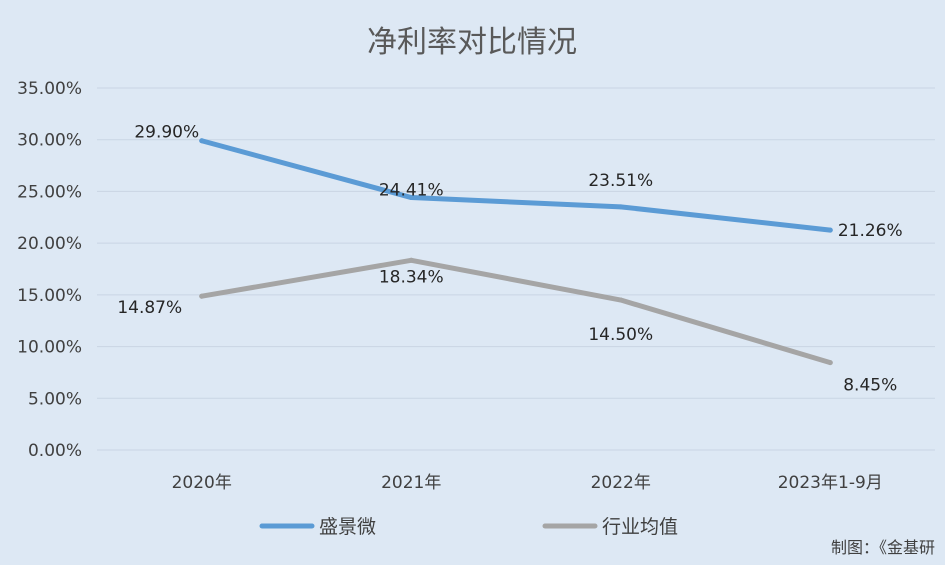  What do you see at coordinates (883, 547) in the screenshot?
I see `chart-credit: 制图：《金基研` at bounding box center [883, 547].